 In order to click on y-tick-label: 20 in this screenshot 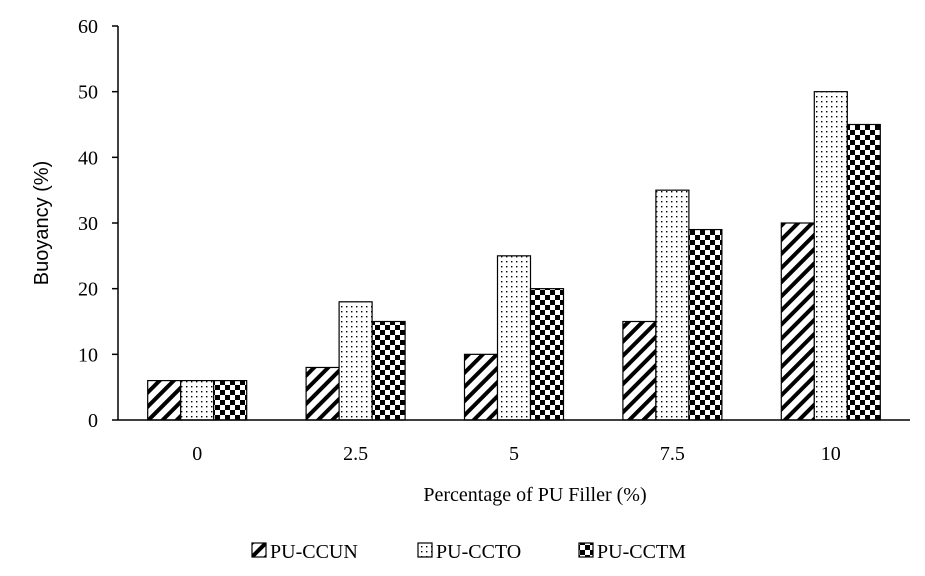, I will do `click(88, 290)`.